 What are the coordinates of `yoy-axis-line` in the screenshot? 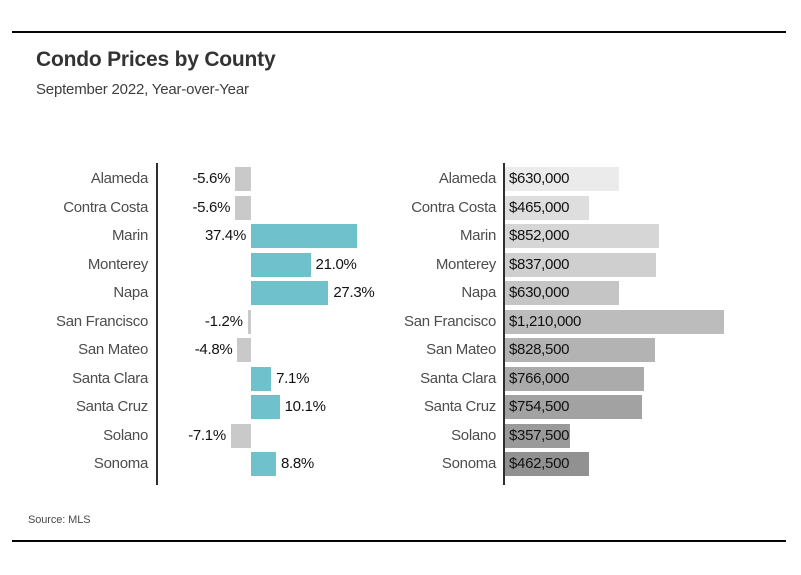 It's located at (157, 324).